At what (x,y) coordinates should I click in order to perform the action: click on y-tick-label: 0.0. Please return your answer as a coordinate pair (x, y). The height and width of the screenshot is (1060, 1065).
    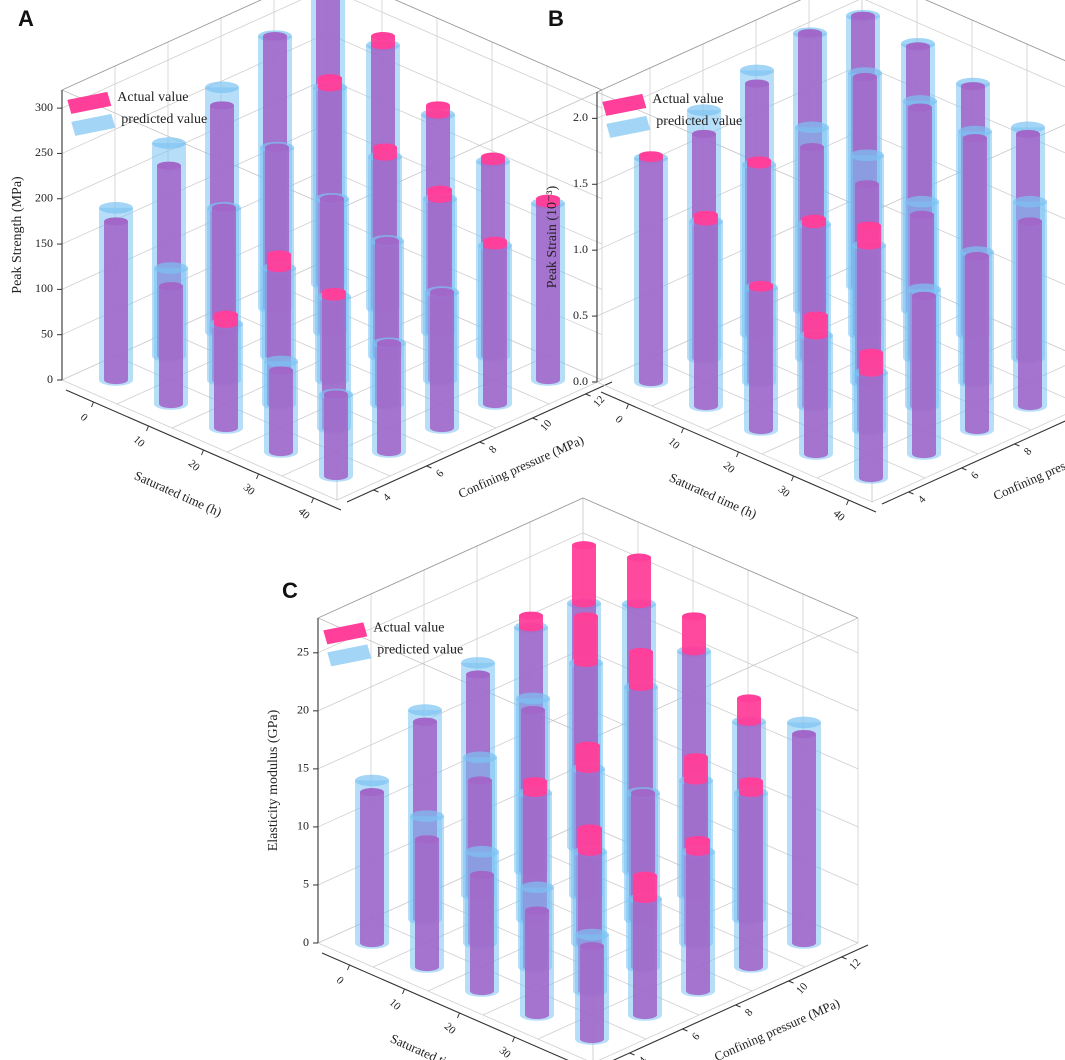
    Looking at the image, I should click on (580, 381).